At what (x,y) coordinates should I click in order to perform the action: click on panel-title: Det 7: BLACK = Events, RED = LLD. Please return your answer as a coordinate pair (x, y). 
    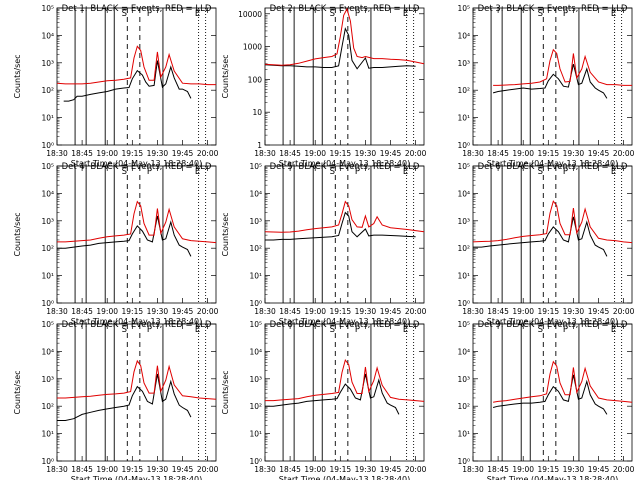
    Looking at the image, I should click on (137, 325).